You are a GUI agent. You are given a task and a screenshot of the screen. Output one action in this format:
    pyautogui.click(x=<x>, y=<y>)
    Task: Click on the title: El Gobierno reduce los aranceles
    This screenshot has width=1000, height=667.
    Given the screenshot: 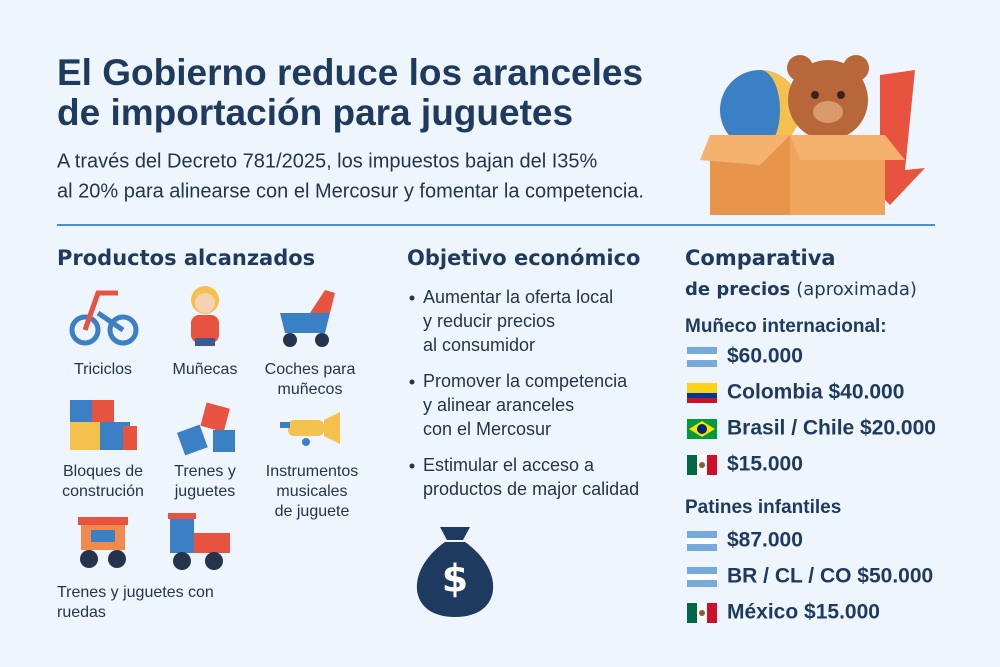 What is the action you would take?
    pyautogui.click(x=350, y=72)
    